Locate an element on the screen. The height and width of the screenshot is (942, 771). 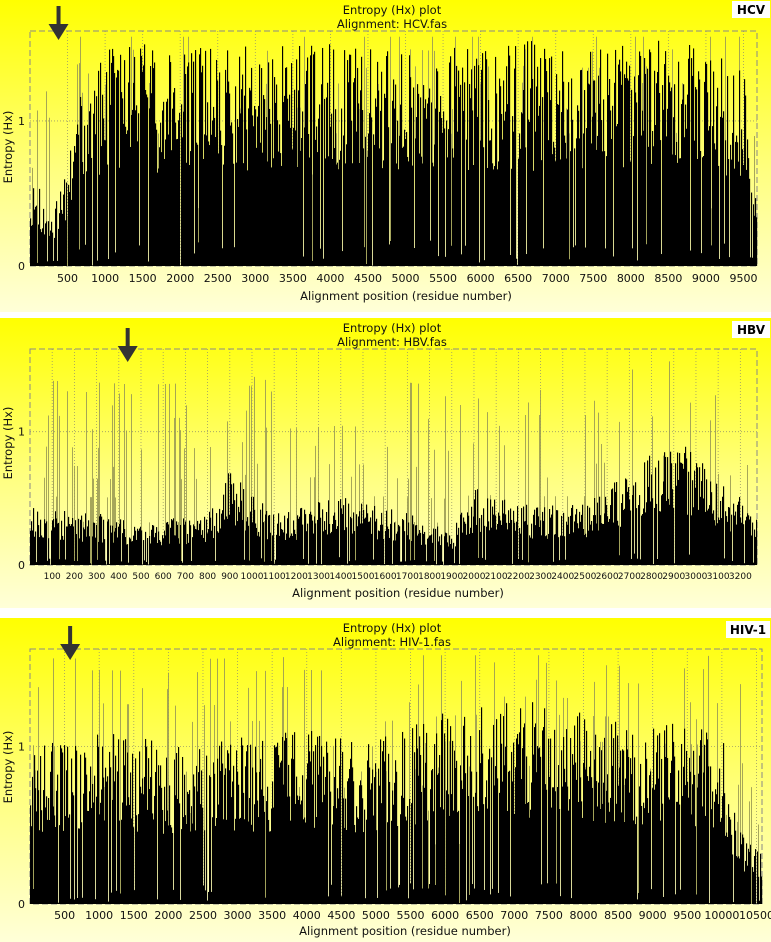
x-tick-label: 800 is located at coordinates (207, 577).